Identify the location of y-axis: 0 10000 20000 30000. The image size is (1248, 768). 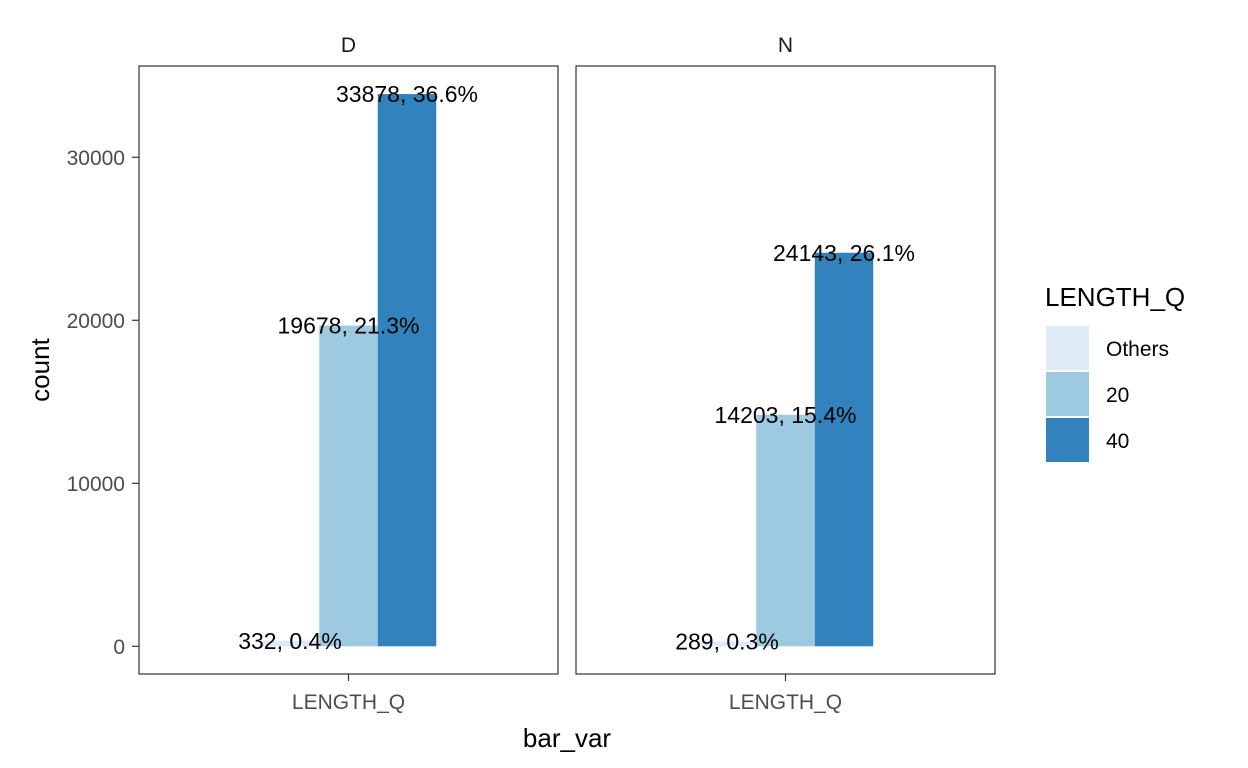
(103, 403).